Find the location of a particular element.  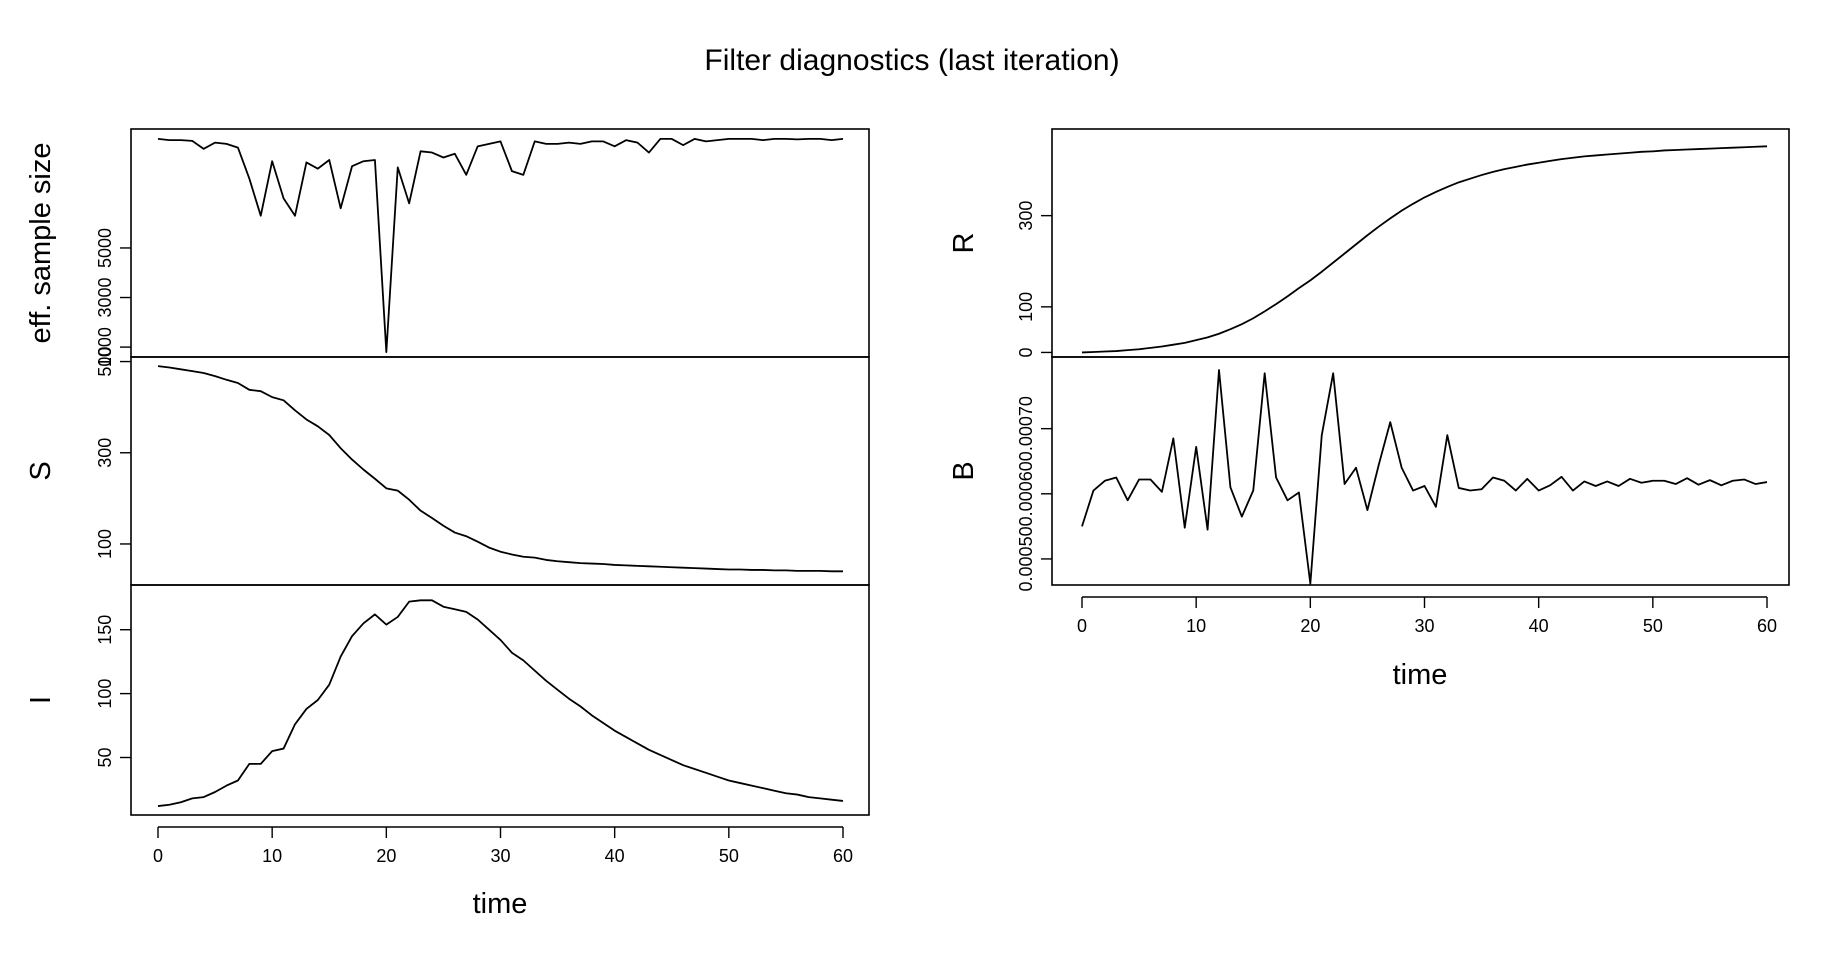

xtick-label-i: 40 is located at coordinates (615, 856).